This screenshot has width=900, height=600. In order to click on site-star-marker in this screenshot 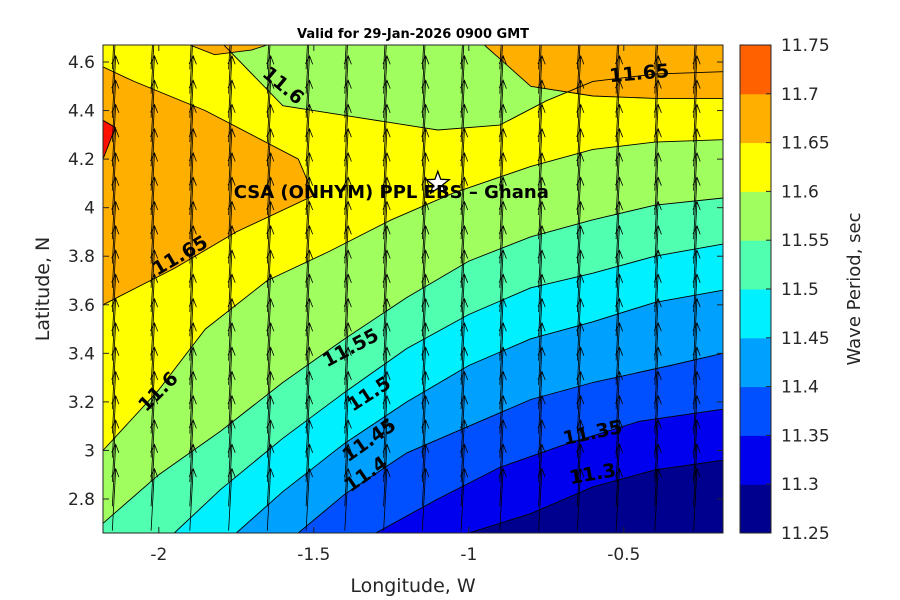, I will do `click(437, 182)`.